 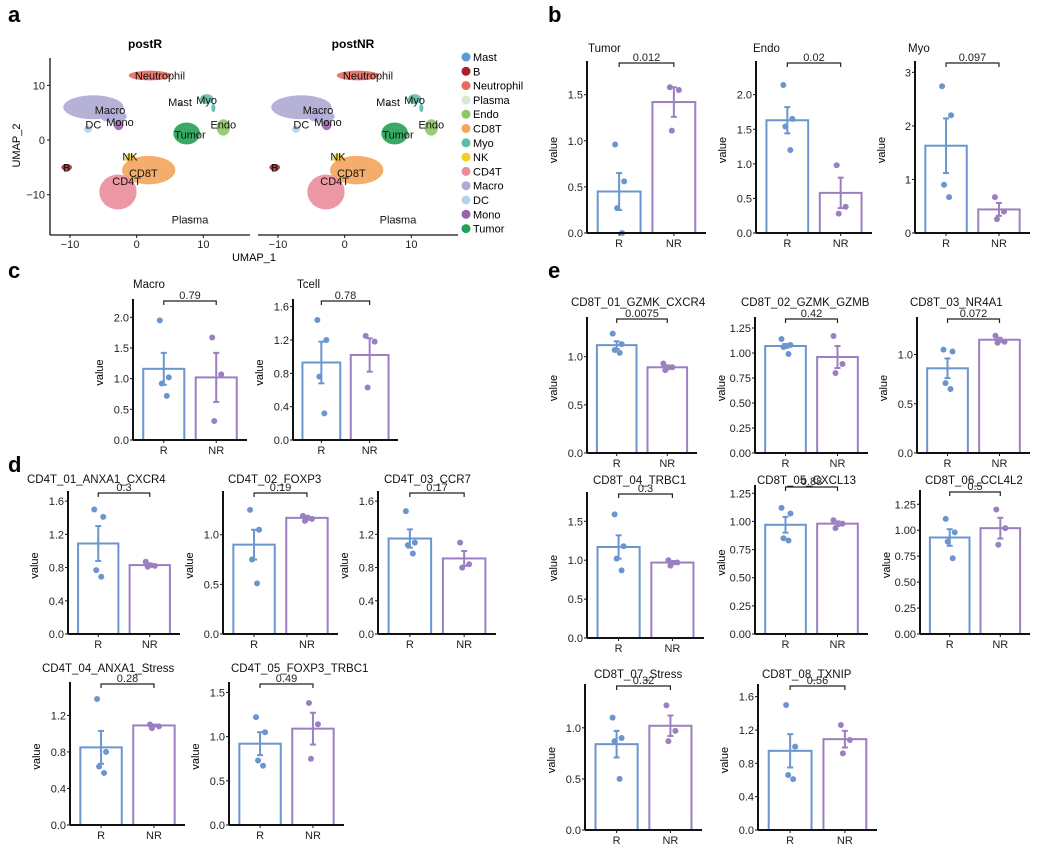 What do you see at coordinates (740, 579) in the screenshot?
I see `y-tick-label: 0.50` at bounding box center [740, 579].